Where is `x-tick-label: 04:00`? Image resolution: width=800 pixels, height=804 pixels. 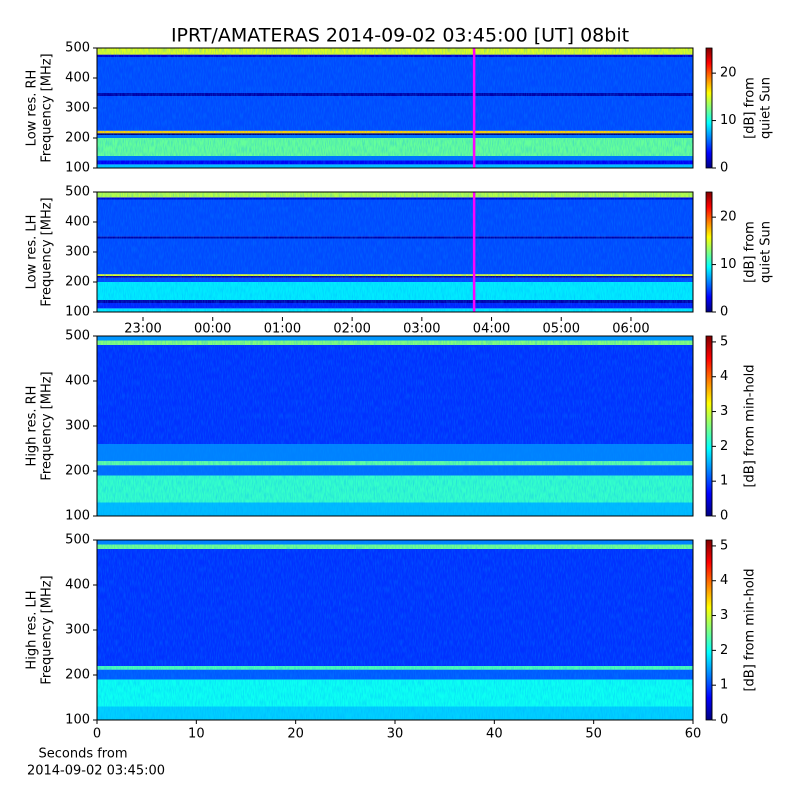 x-tick-label: 04:00 is located at coordinates (491, 329).